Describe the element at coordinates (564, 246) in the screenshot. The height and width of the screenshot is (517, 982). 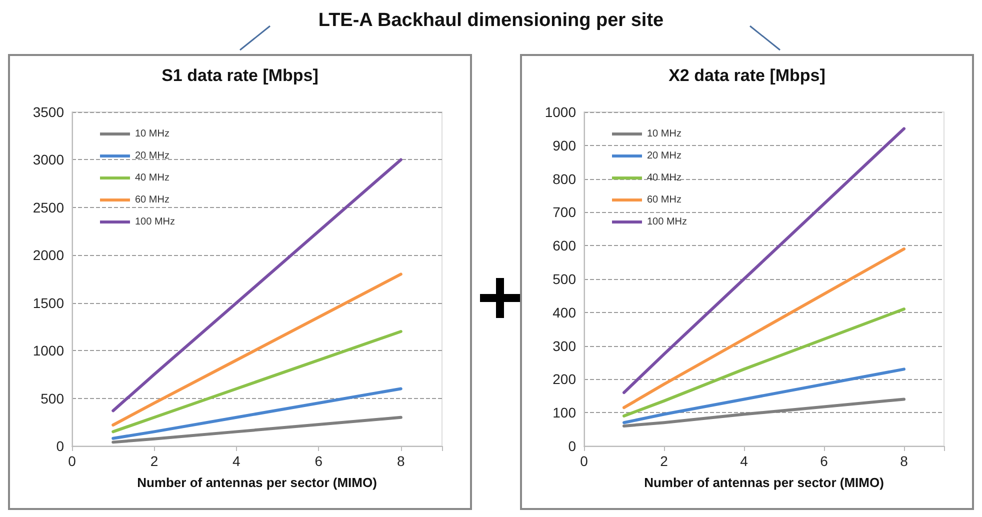
I see `y-tick-label: 600` at that location.